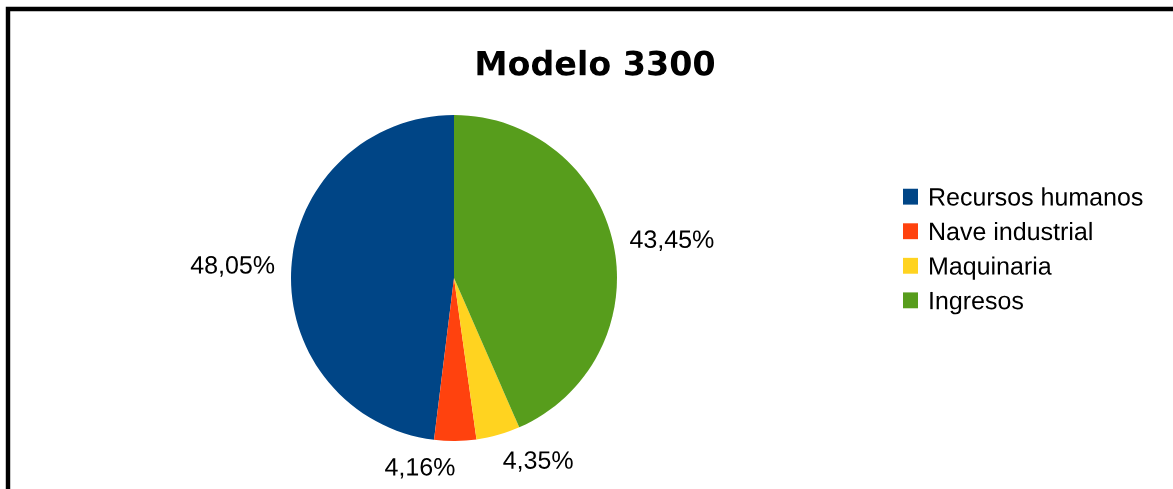  What do you see at coordinates (420, 468) in the screenshot?
I see `data-label: 4,16%` at bounding box center [420, 468].